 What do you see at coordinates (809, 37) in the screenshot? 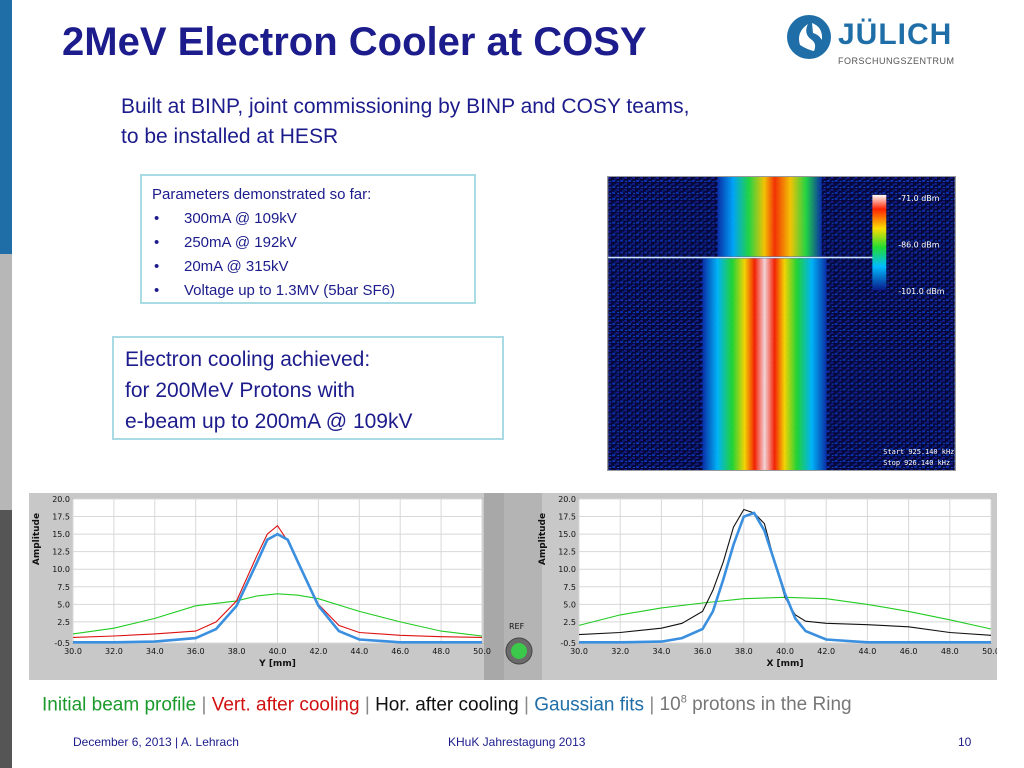
I see `julich-emblem-icon` at bounding box center [809, 37].